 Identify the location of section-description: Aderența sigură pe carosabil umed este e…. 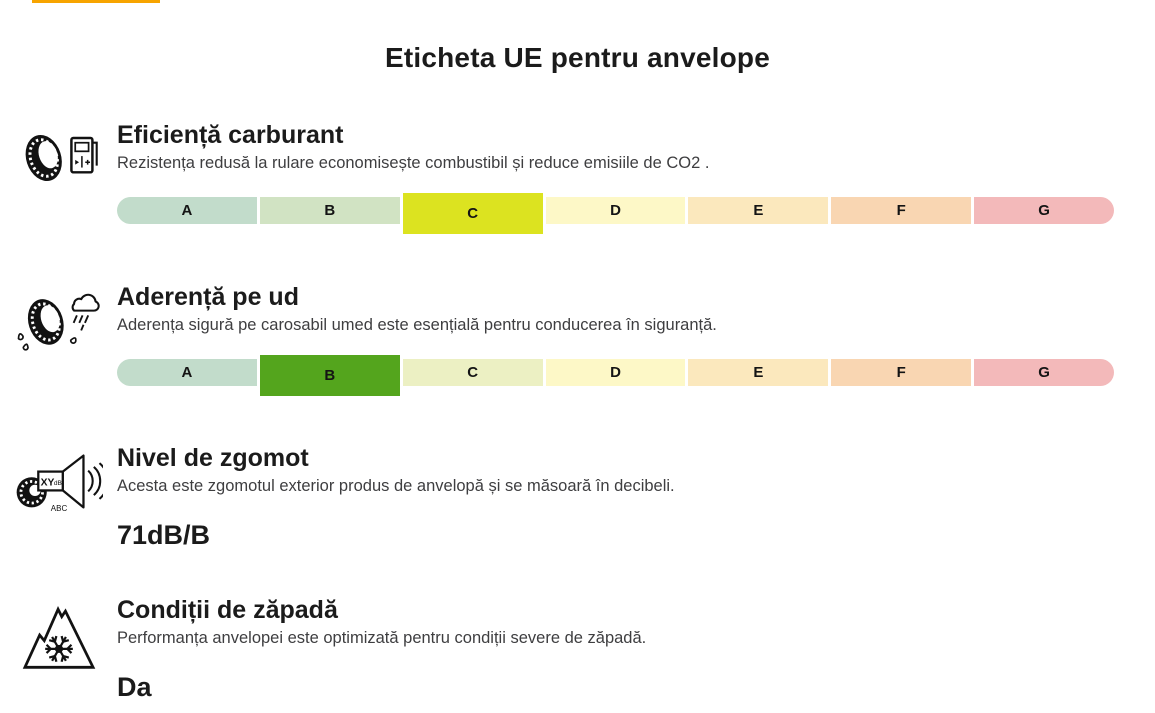
(417, 325).